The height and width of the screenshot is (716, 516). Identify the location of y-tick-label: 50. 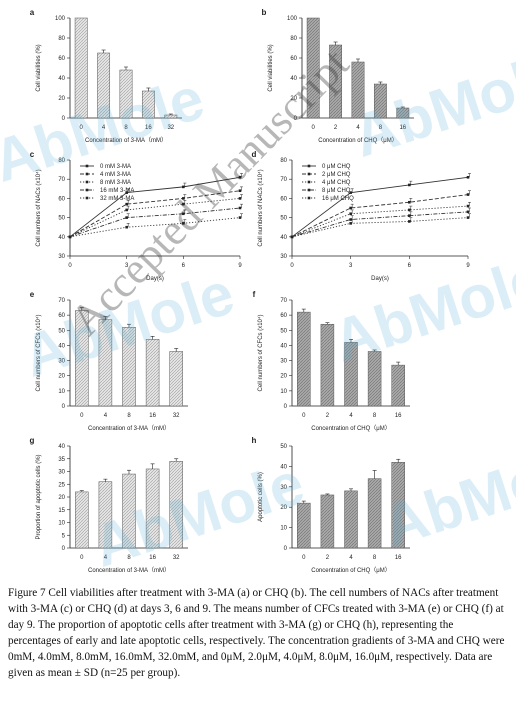
(283, 219).